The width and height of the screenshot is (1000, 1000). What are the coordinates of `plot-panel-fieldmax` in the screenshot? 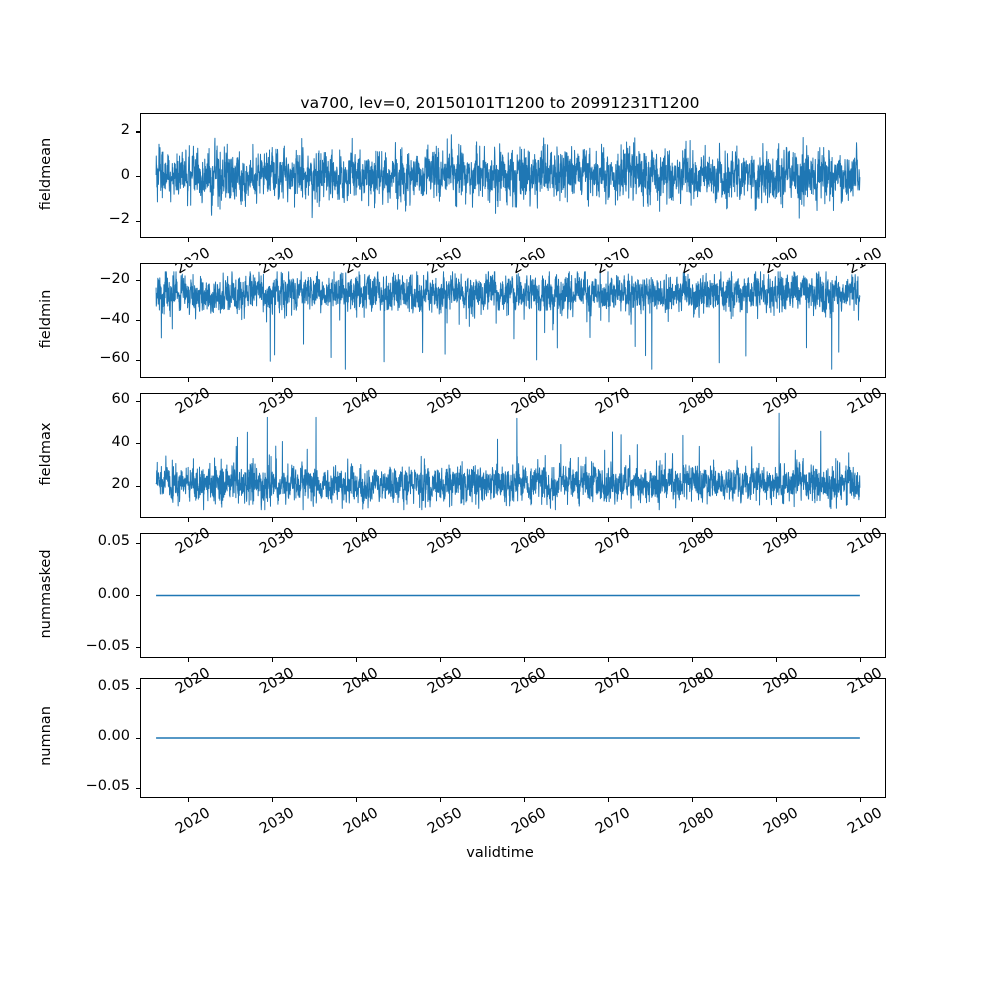 It's located at (513, 455).